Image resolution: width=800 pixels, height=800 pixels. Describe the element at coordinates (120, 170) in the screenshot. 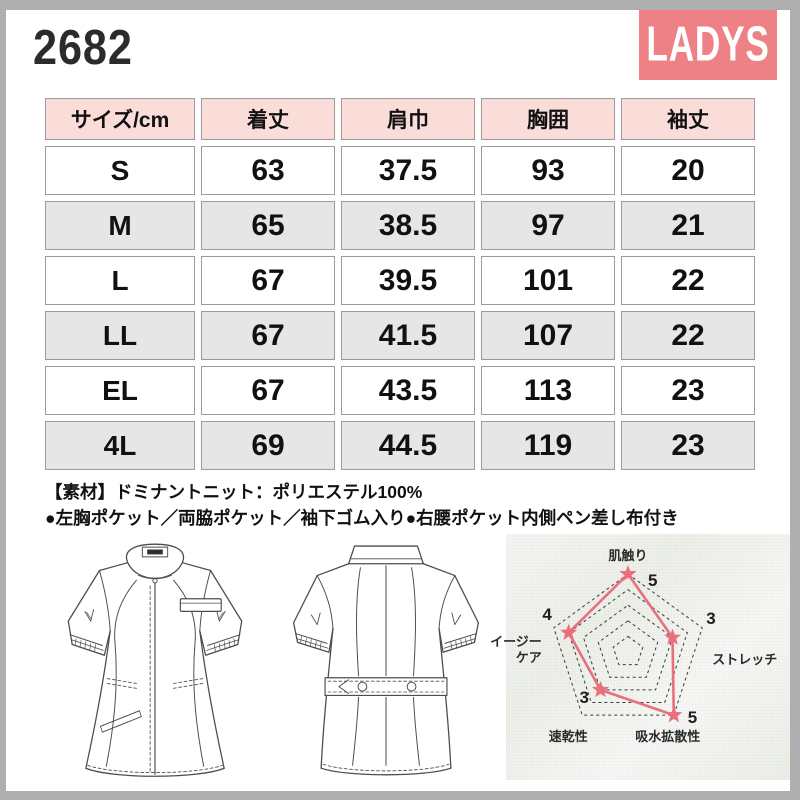

I see `table-row-size: S` at that location.